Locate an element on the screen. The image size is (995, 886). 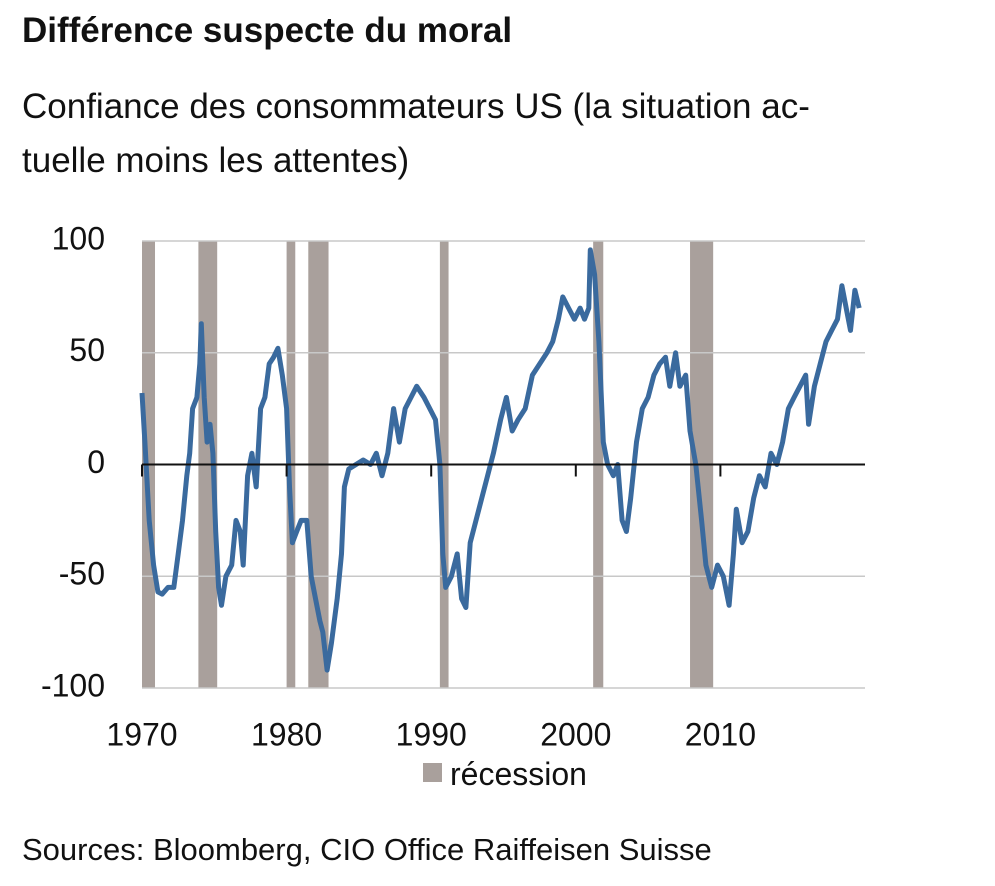
x-tick-label: 2010 is located at coordinates (720, 734).